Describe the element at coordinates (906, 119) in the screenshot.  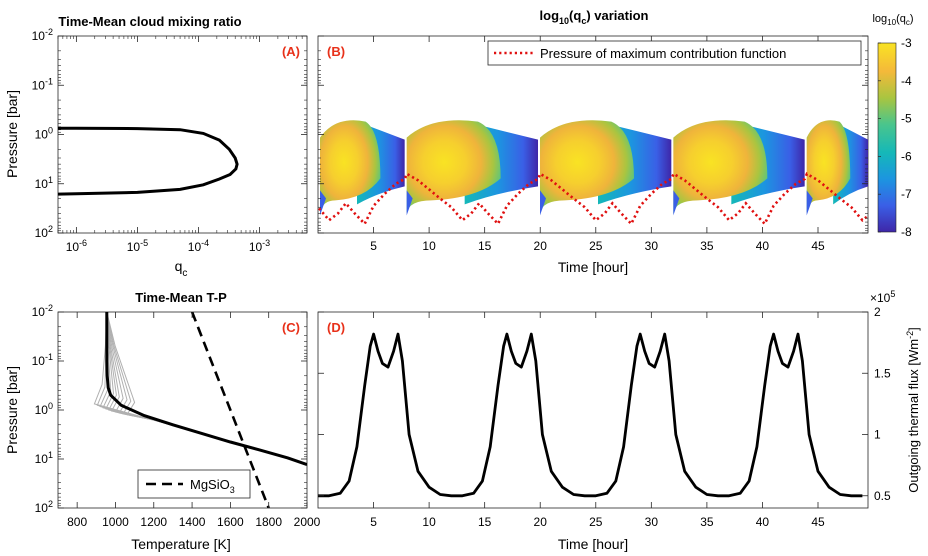
I see `colorbar-tick-label: -5` at that location.